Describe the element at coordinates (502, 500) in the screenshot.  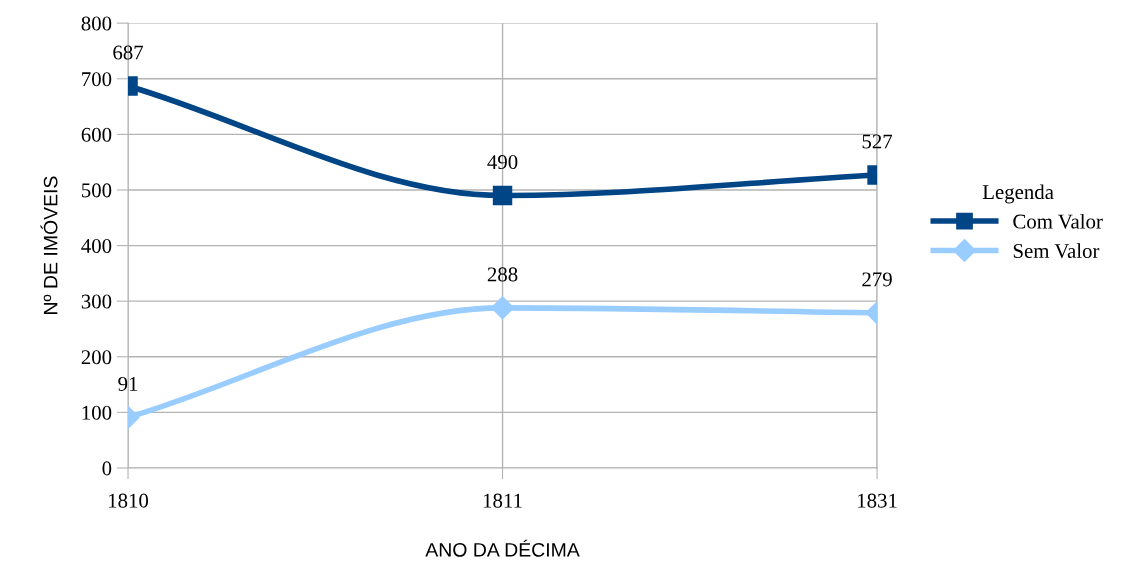
I see `x-tick-label: 1811` at that location.